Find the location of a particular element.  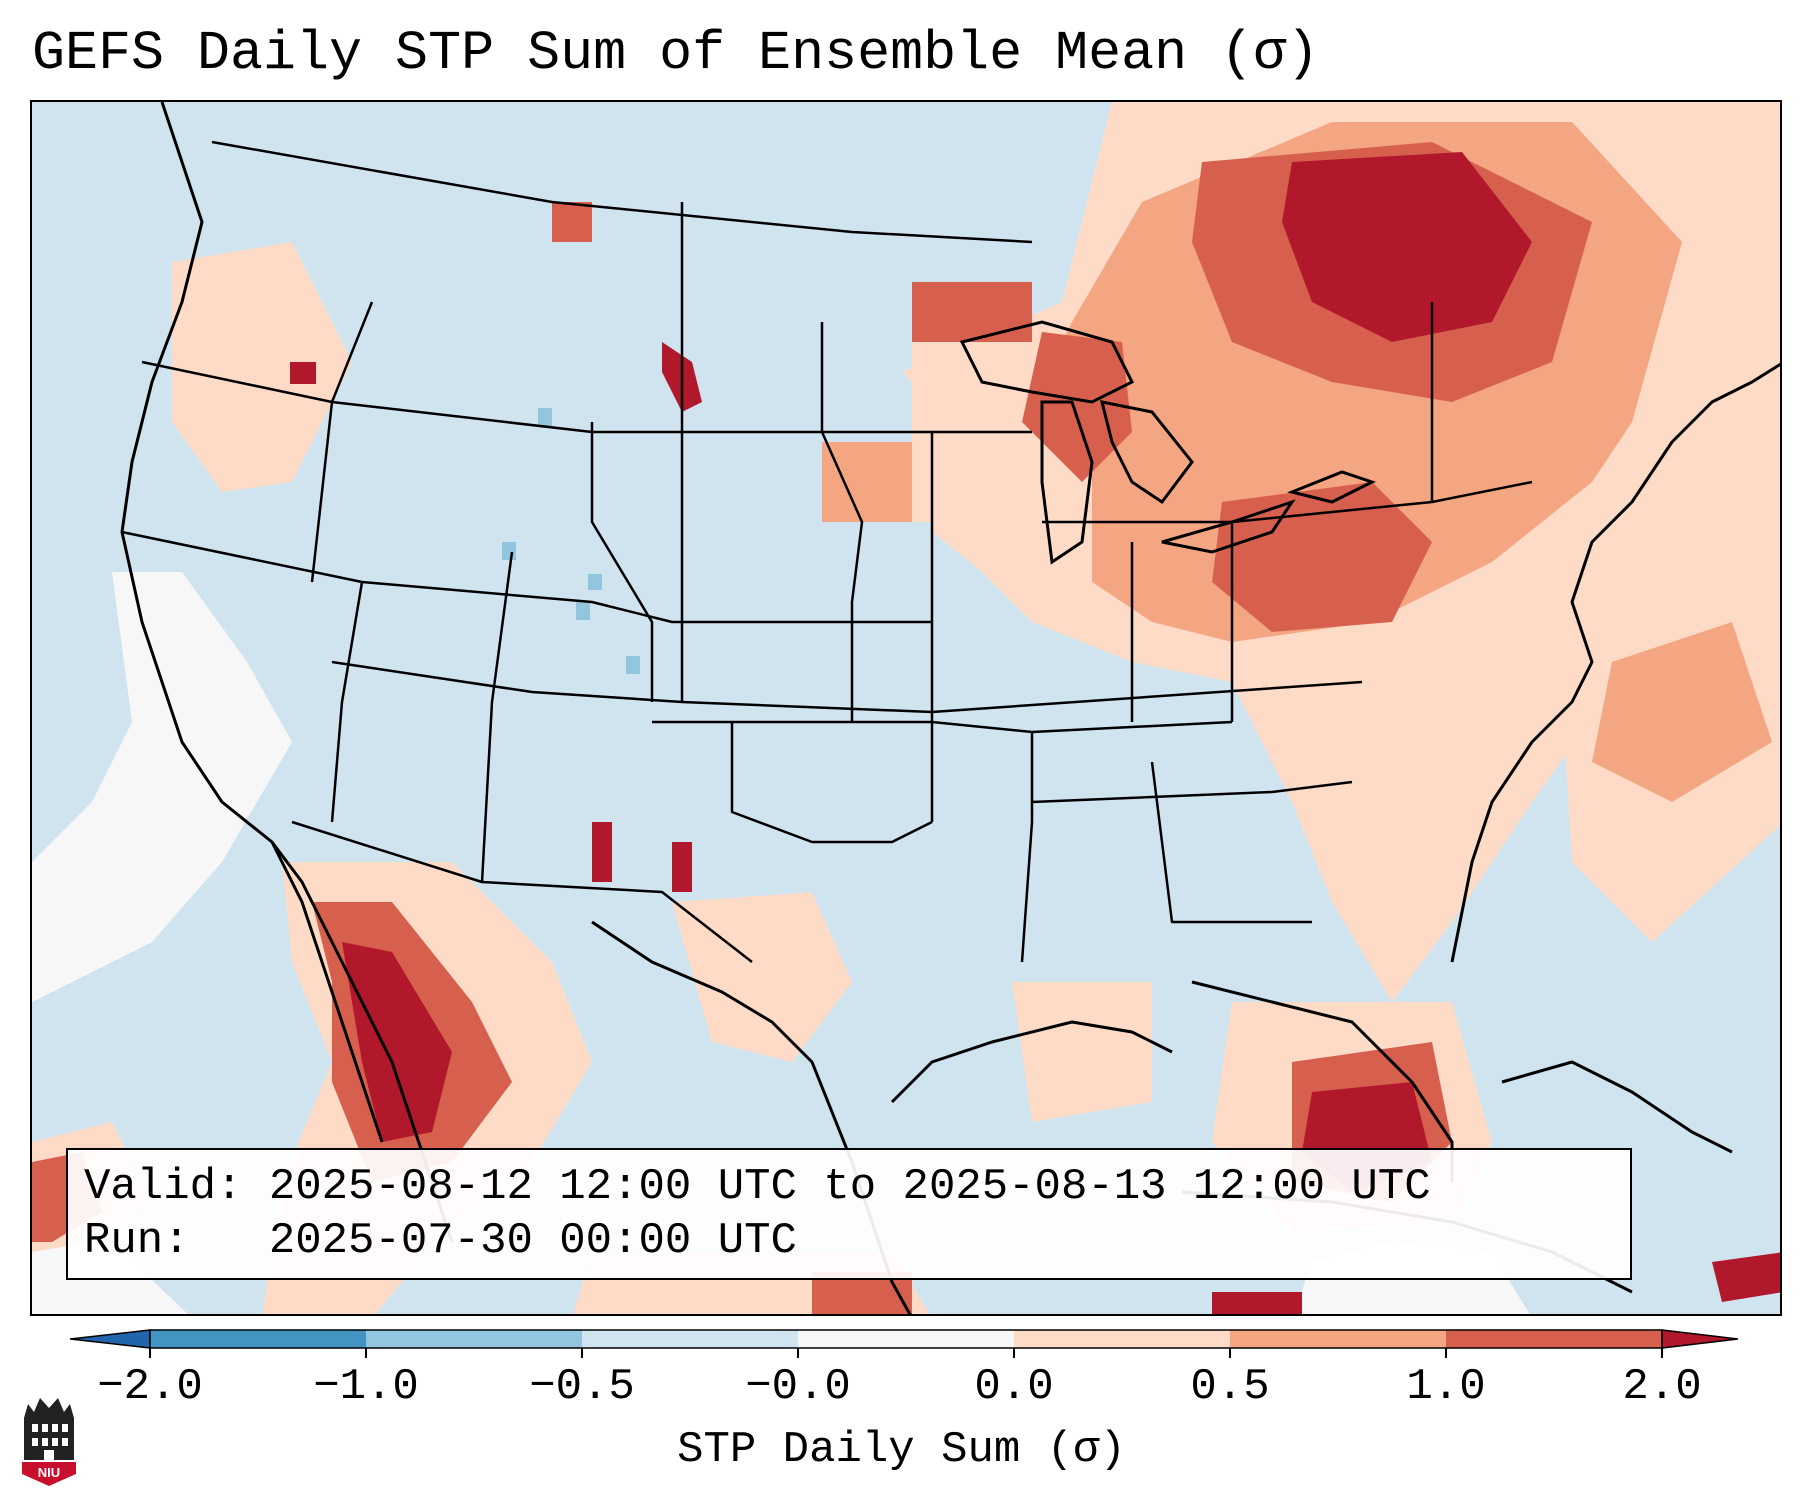

colorbar-tick-label: 2.0 is located at coordinates (1662, 1387).